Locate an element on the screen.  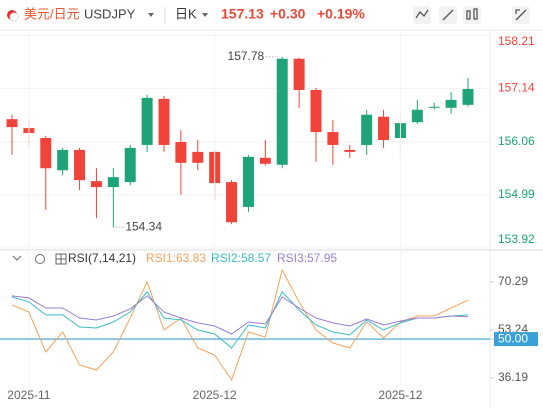
x-tick-label: 2025-11 is located at coordinates (28, 395).